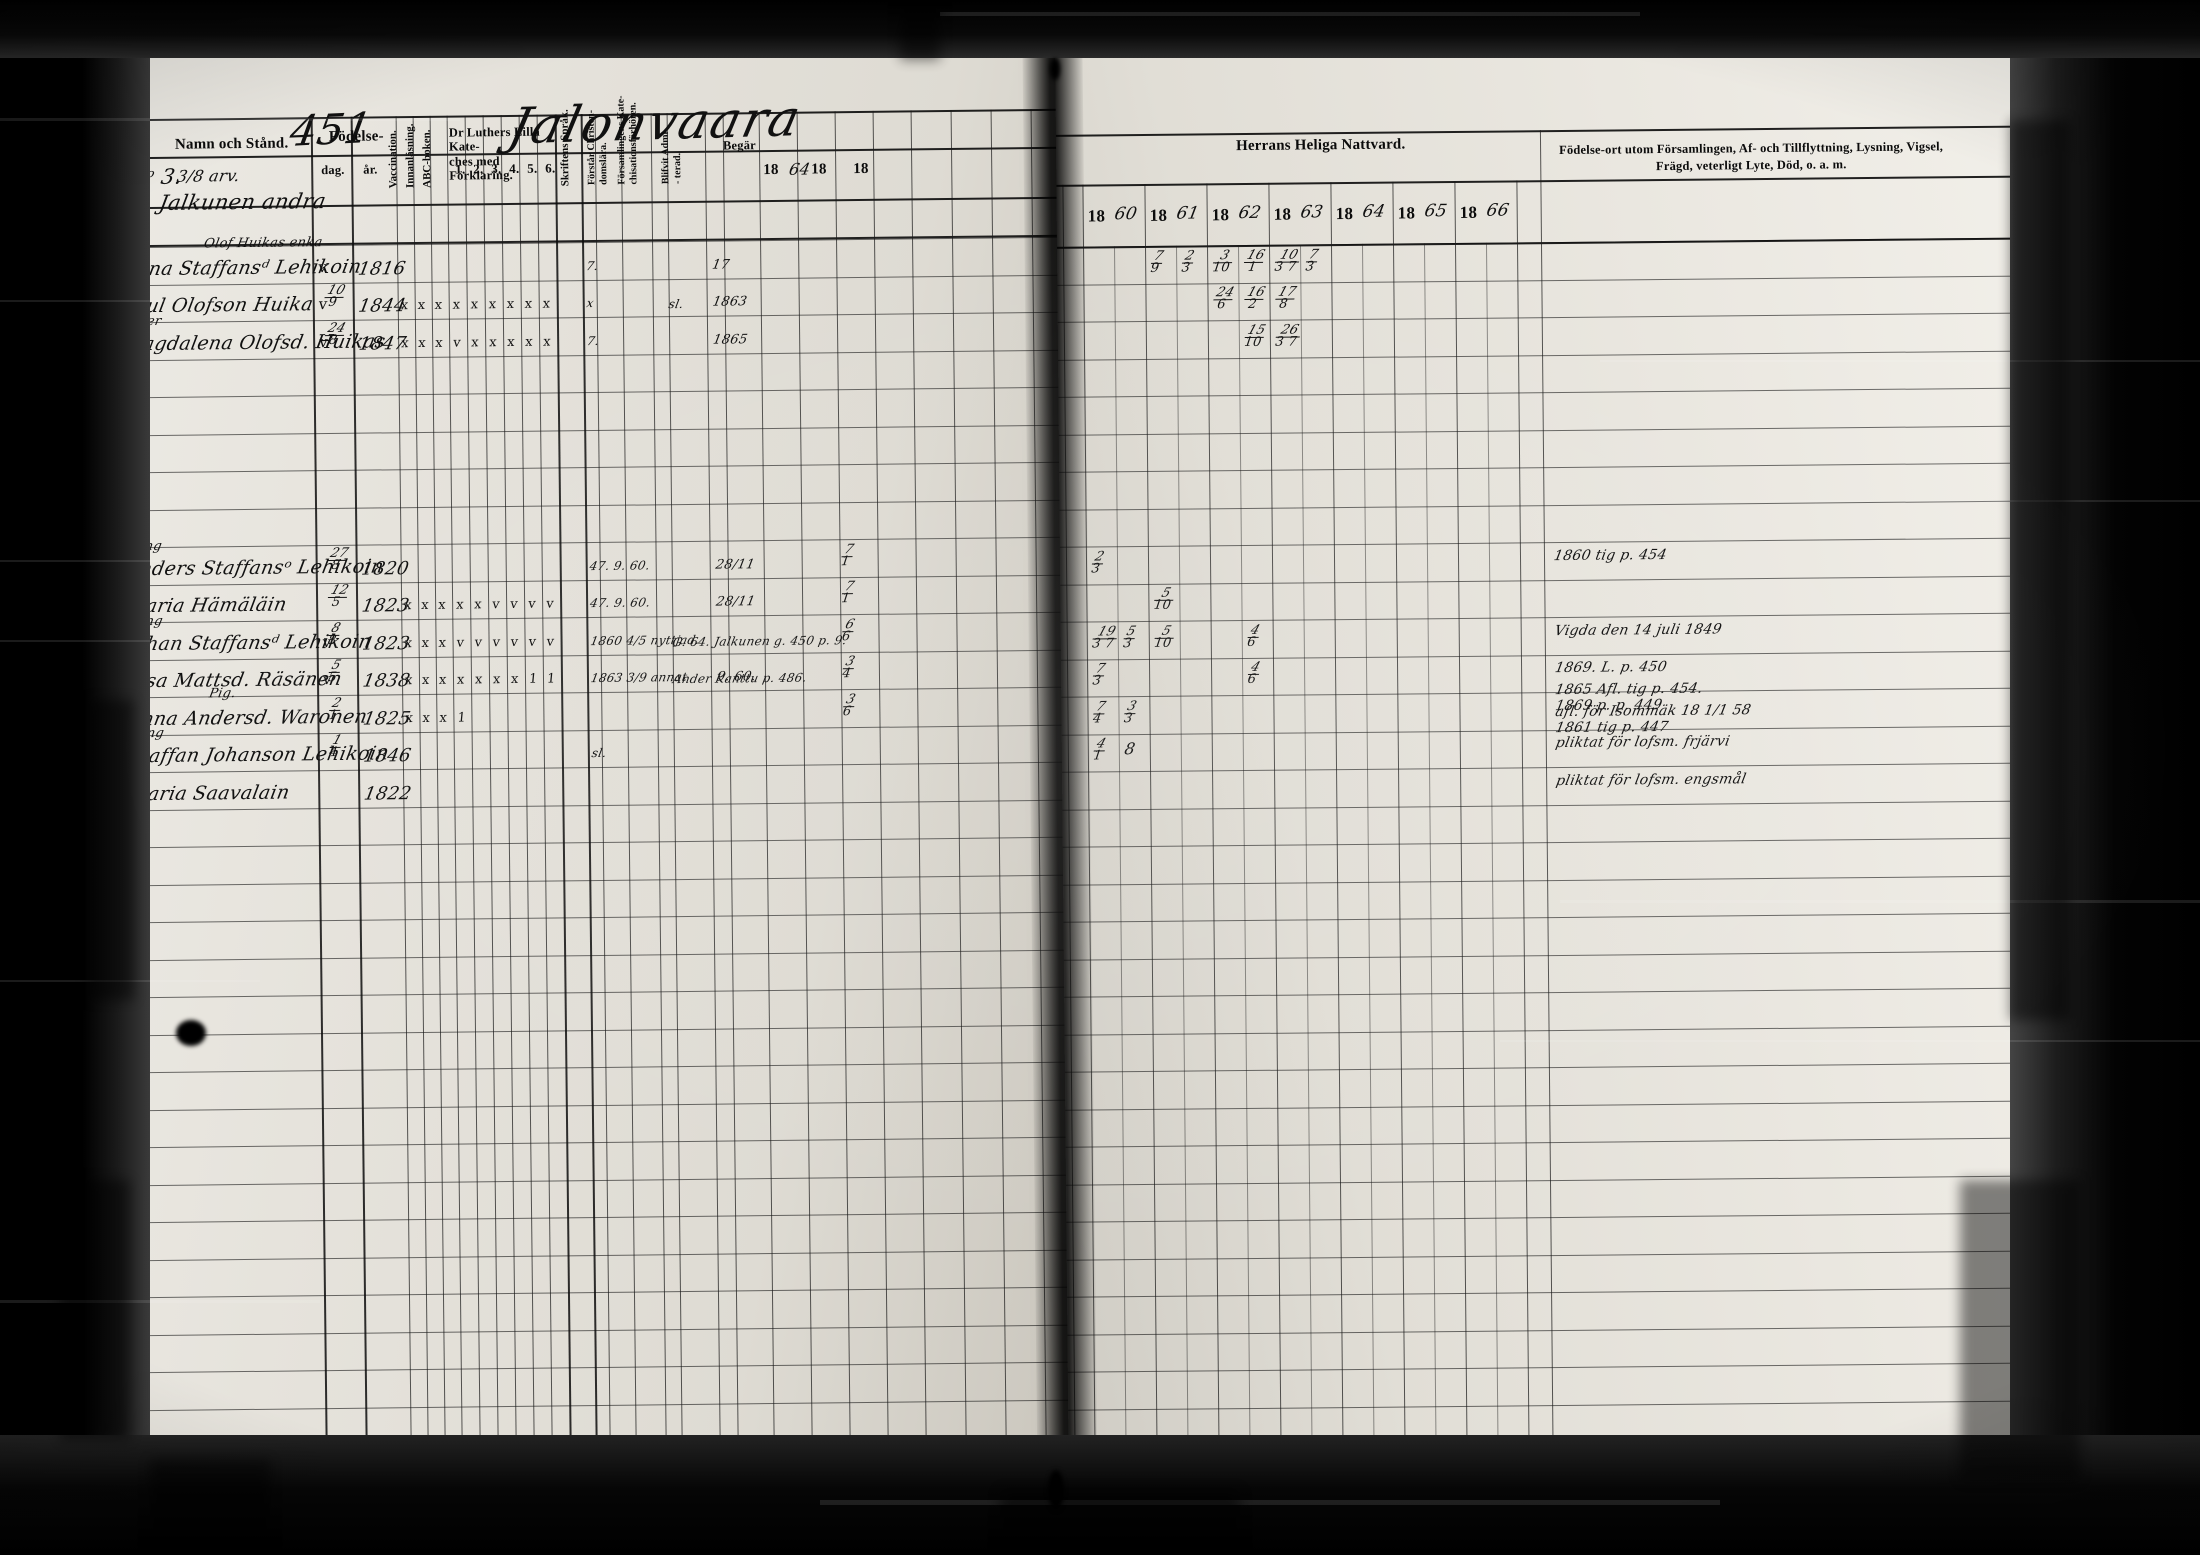 Image resolution: width=2200 pixels, height=1555 pixels. What do you see at coordinates (1096, 216) in the screenshot?
I see `communion-year-prefix-0: 18` at bounding box center [1096, 216].